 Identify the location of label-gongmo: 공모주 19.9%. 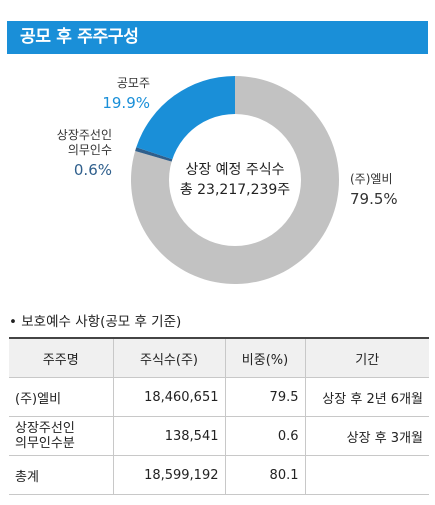
(120, 94).